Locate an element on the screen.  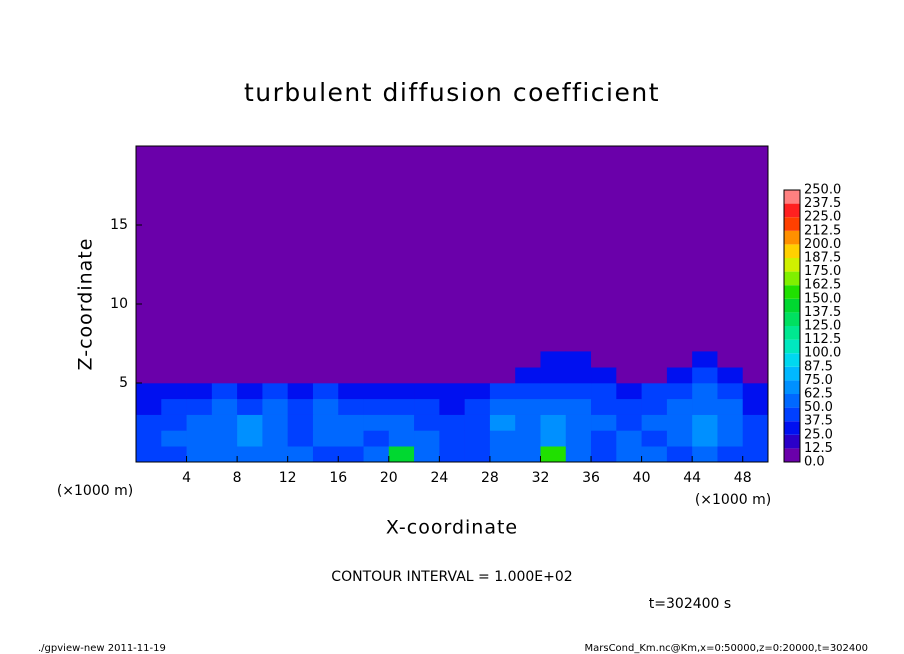
colorbar-label: 175.0 is located at coordinates (822, 271).